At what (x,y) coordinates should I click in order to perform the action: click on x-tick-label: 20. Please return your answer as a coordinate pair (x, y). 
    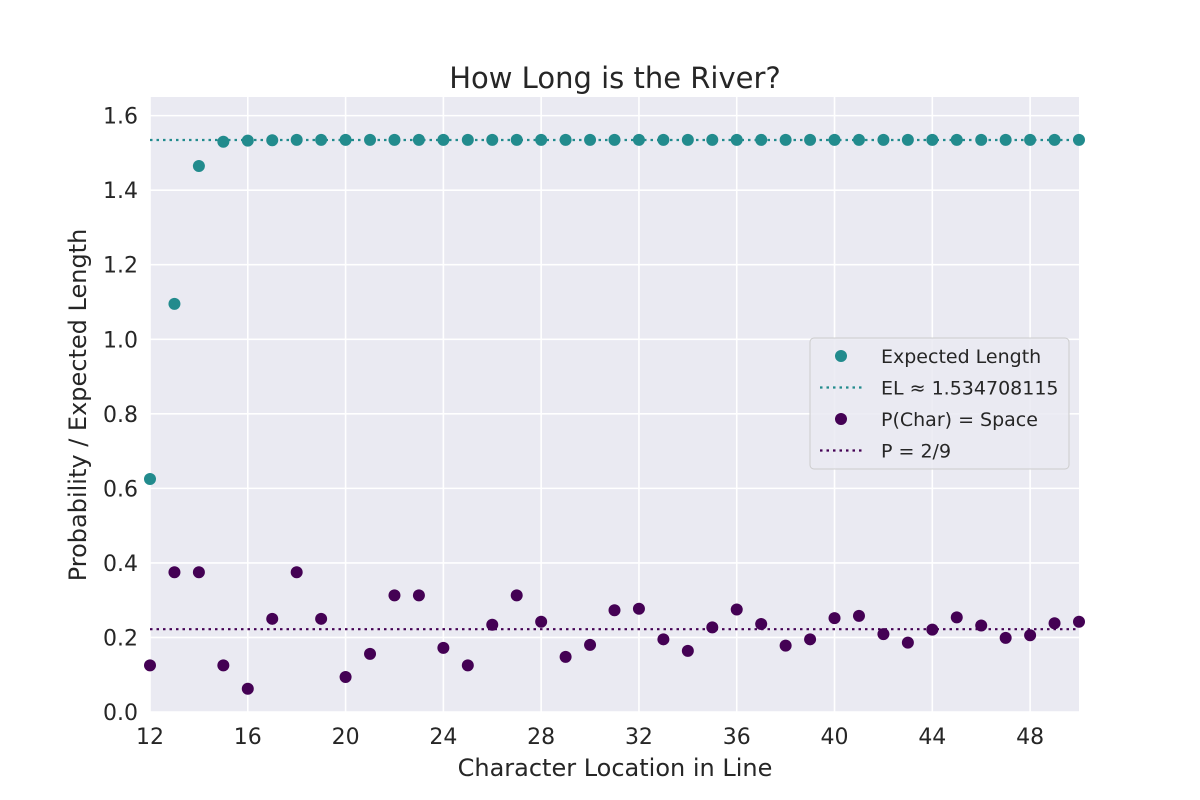
    Looking at the image, I should click on (346, 737).